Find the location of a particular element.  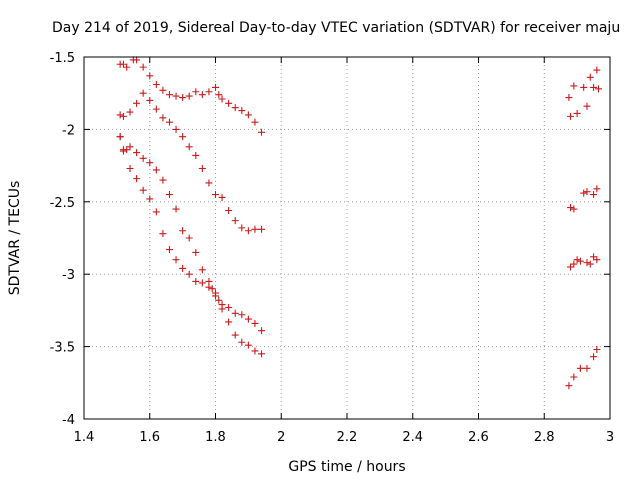

y-tick-label: -3 is located at coordinates (68, 275).